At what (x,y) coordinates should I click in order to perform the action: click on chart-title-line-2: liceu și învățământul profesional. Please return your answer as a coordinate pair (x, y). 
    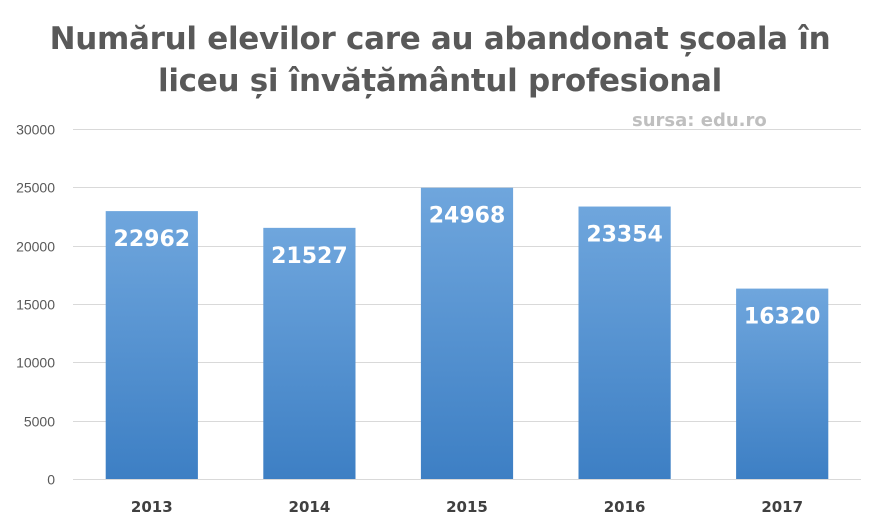
    Looking at the image, I should click on (440, 81).